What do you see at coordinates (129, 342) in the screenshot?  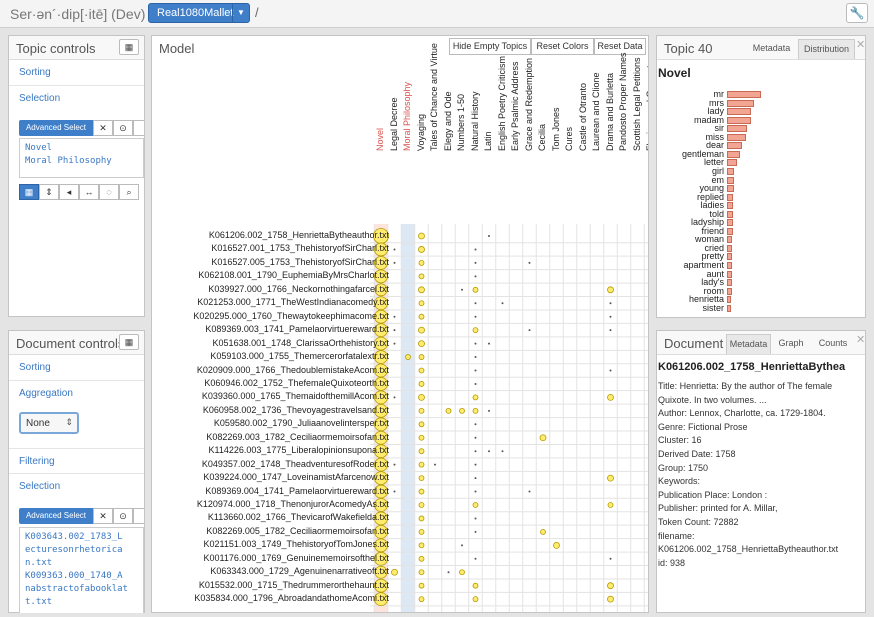 I see `grid-icon: ▦` at bounding box center [129, 342].